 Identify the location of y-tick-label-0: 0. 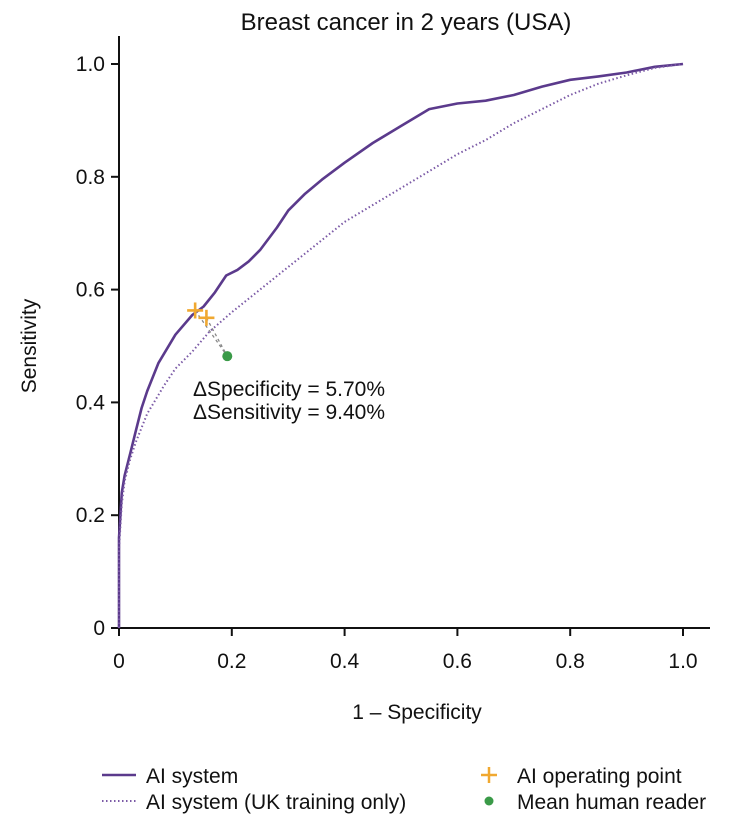
(99, 628).